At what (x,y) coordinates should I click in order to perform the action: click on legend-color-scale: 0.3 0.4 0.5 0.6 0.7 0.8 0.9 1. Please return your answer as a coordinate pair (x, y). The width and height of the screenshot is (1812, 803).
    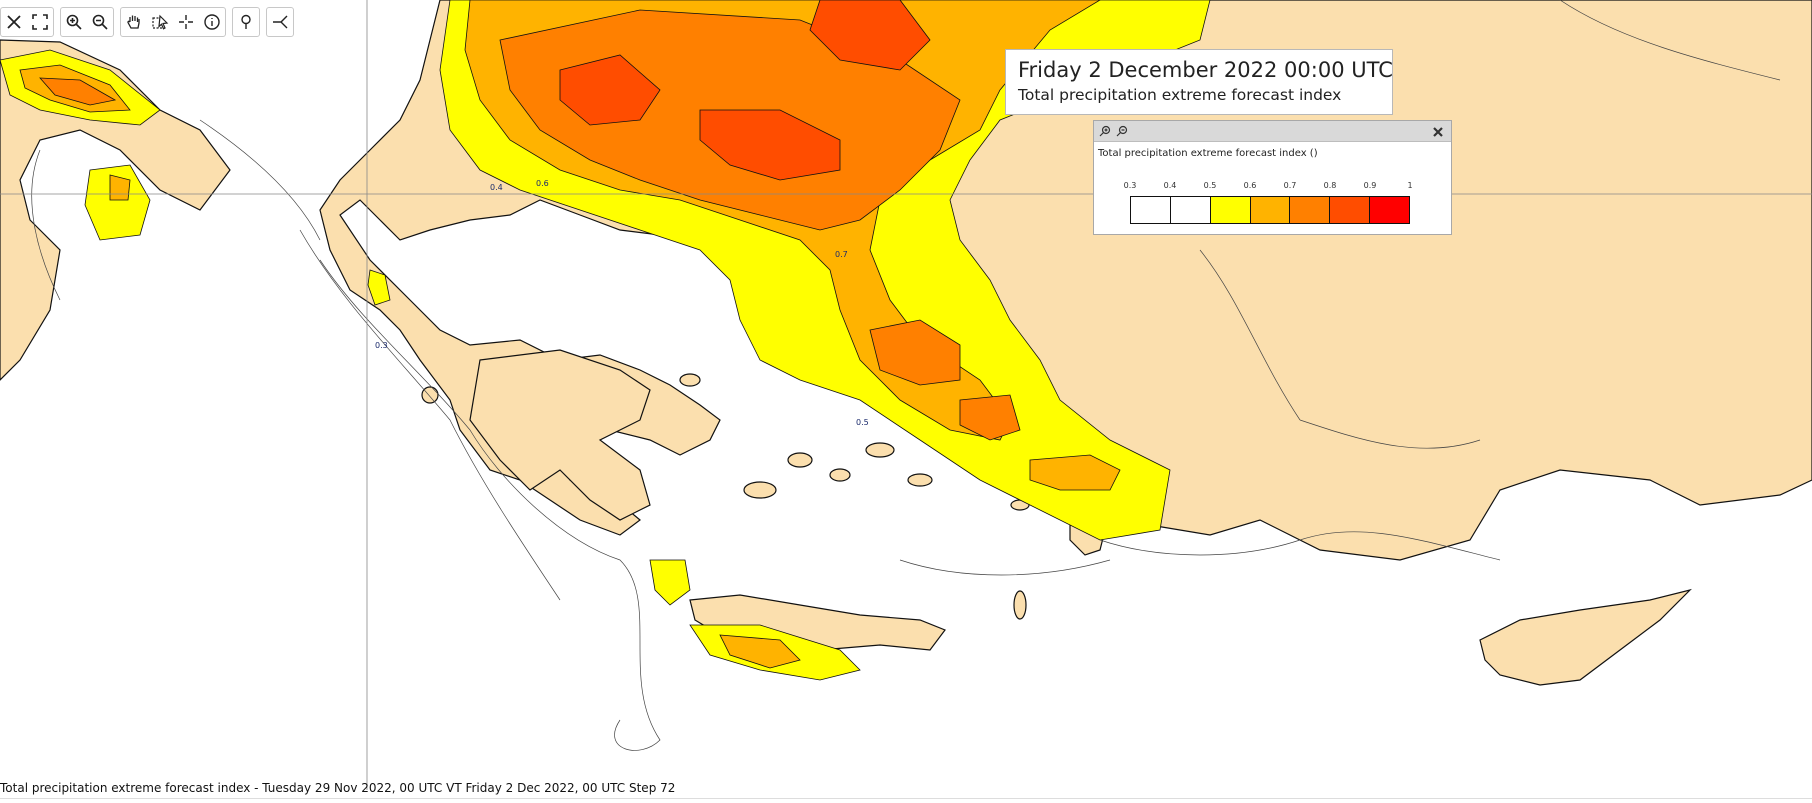
    Looking at the image, I should click on (1268, 204).